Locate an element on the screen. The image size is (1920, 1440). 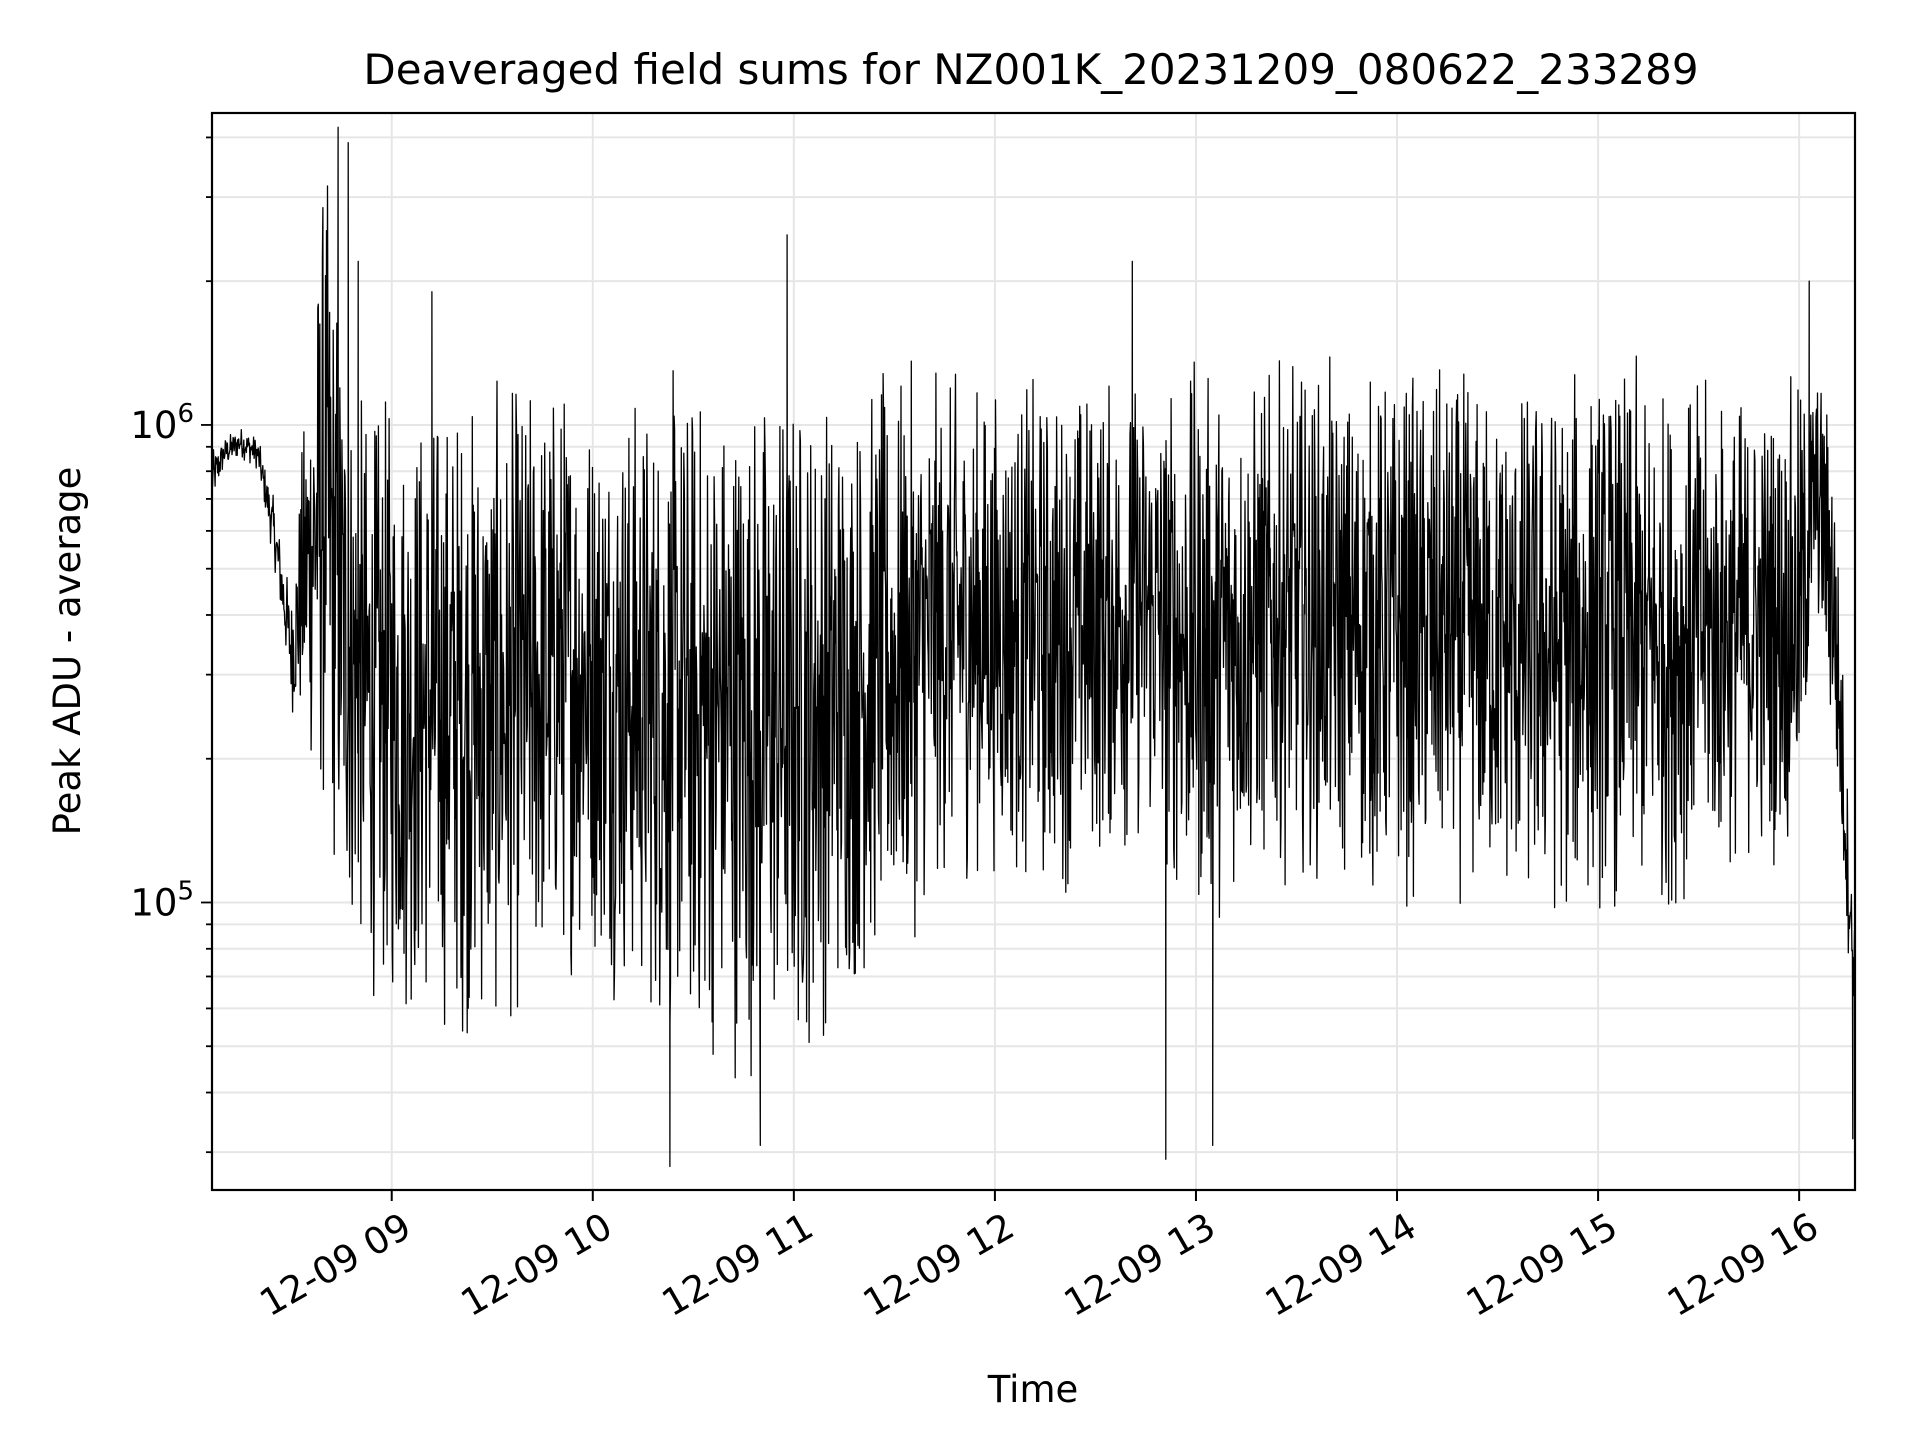
y-tick-label: 106 is located at coordinates (162, 423).